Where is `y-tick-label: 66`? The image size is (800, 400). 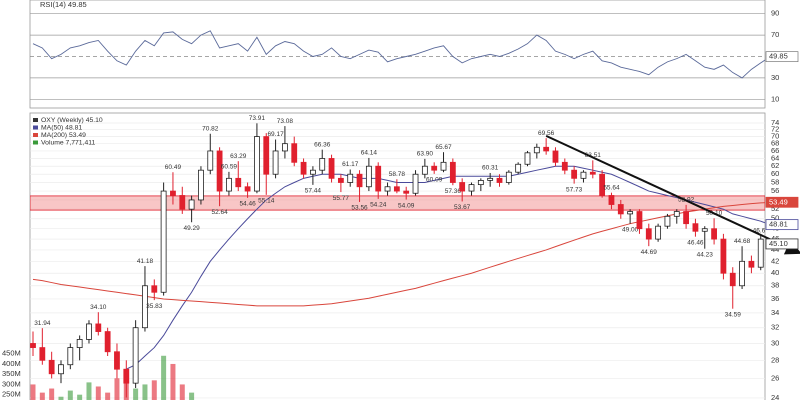
y-tick-label: 66 is located at coordinates (775, 150).